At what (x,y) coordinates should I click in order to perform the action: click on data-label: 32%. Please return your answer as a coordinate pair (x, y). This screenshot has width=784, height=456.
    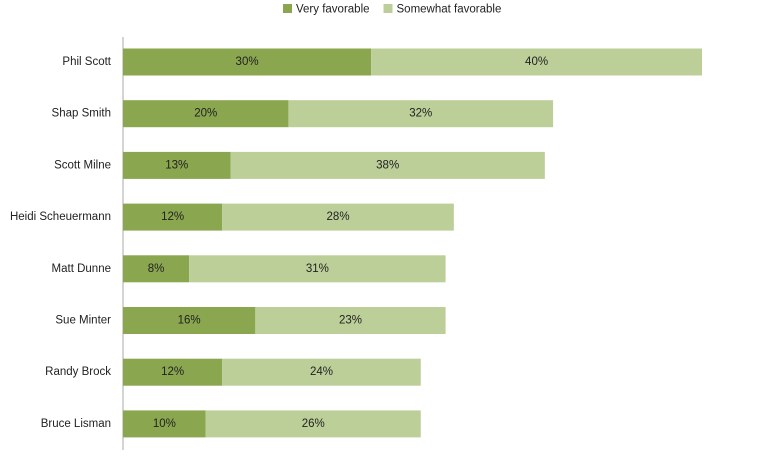
    Looking at the image, I should click on (420, 114).